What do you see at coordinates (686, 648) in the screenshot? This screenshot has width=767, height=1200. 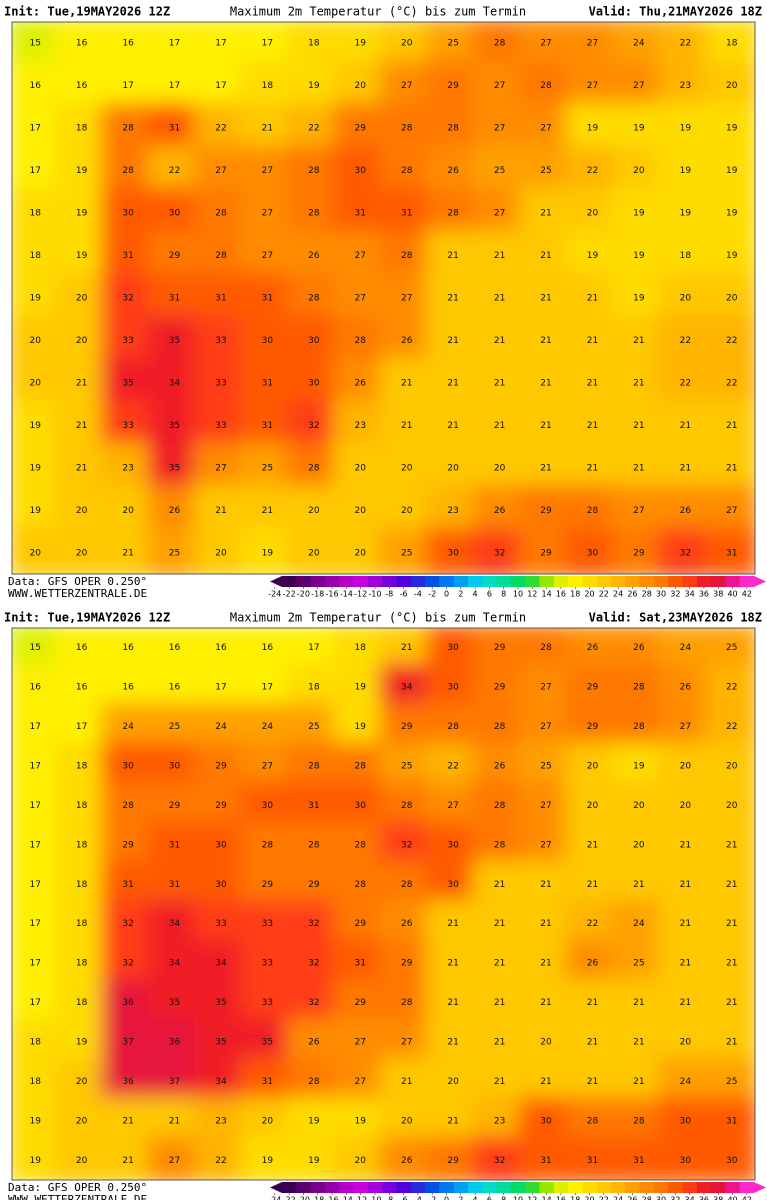 I see `temperature-value: 24` at bounding box center [686, 648].